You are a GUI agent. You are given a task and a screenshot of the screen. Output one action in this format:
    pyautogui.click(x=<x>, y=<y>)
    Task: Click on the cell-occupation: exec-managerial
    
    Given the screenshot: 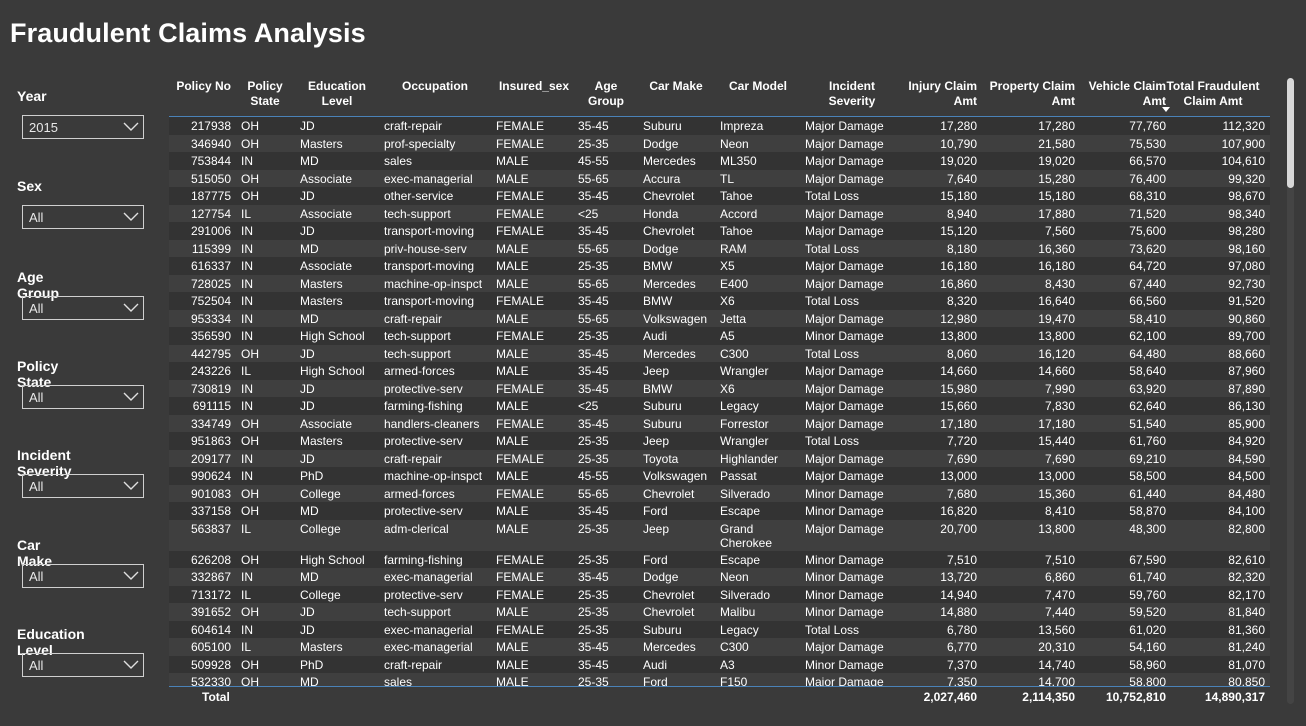 What is the action you would take?
    pyautogui.click(x=428, y=629)
    